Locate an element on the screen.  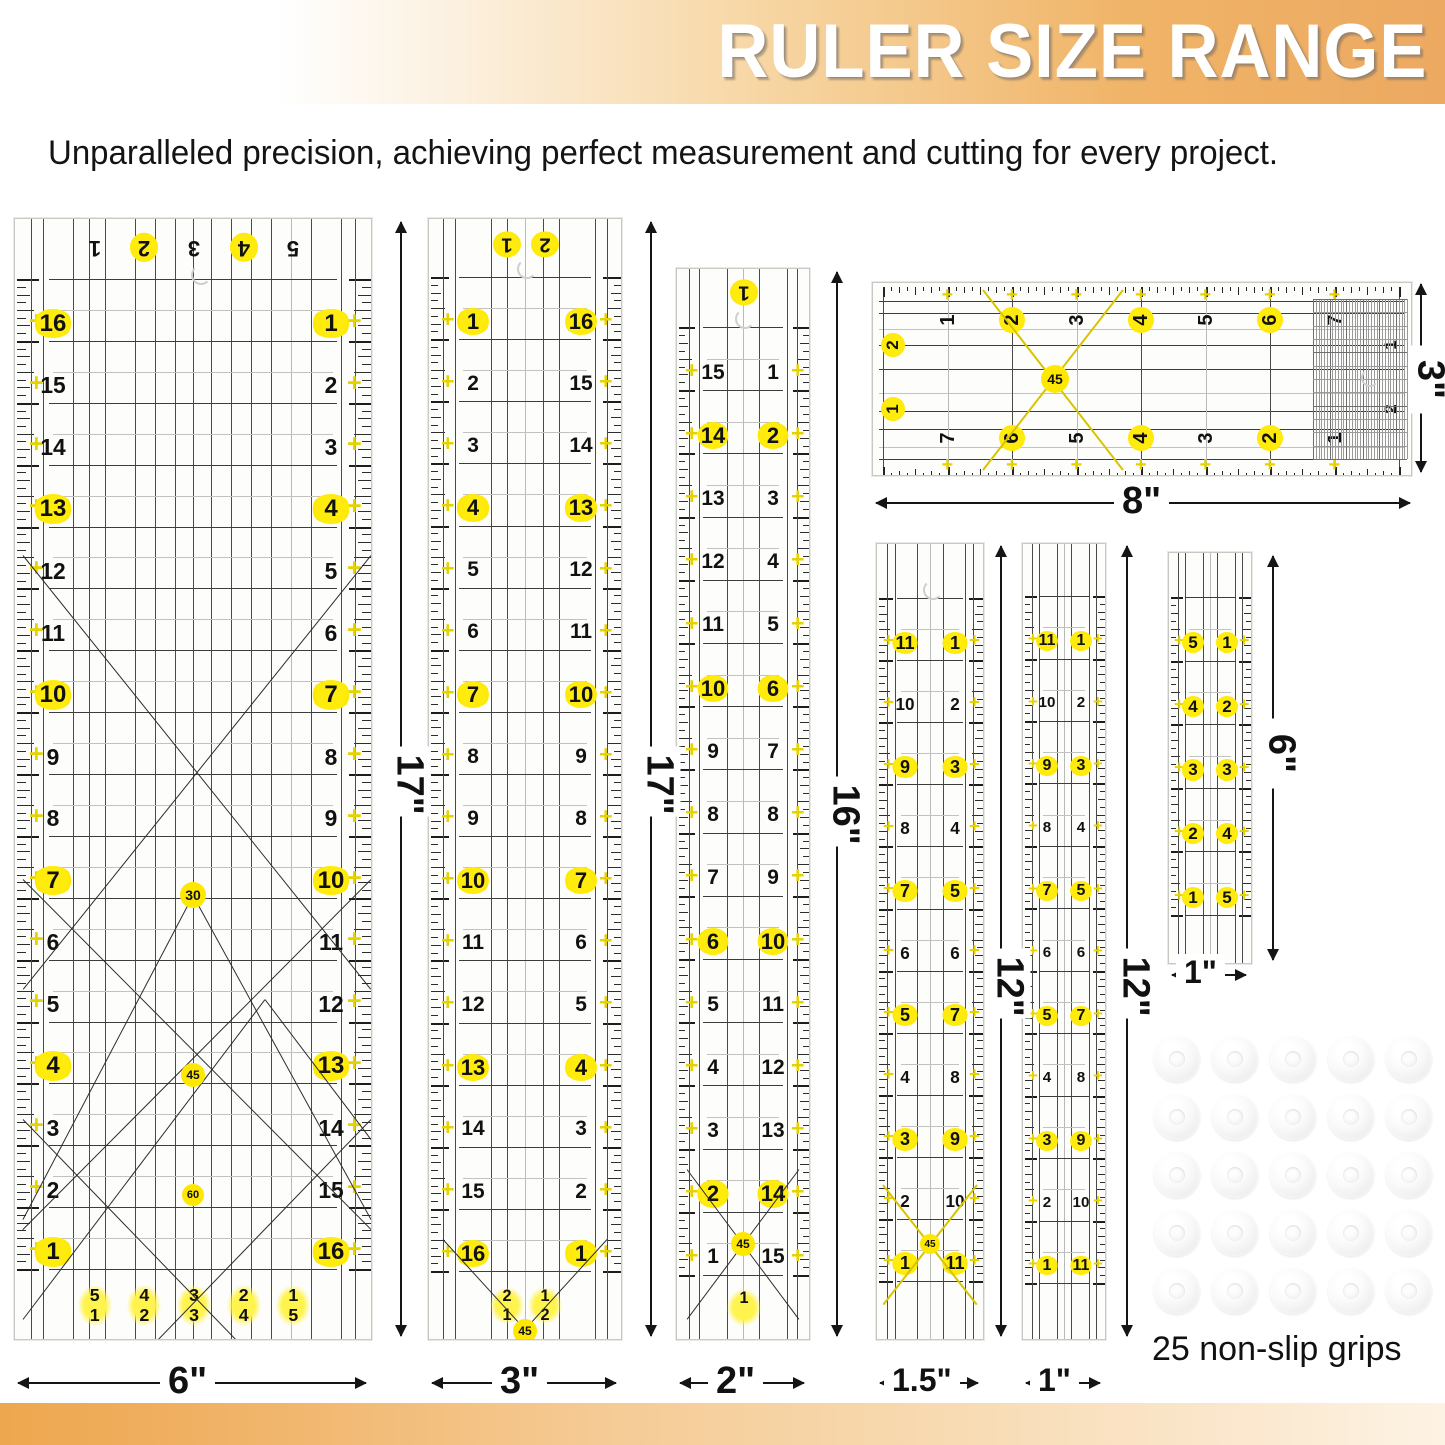
scale-right-number-10: 10 is located at coordinates (331, 880).